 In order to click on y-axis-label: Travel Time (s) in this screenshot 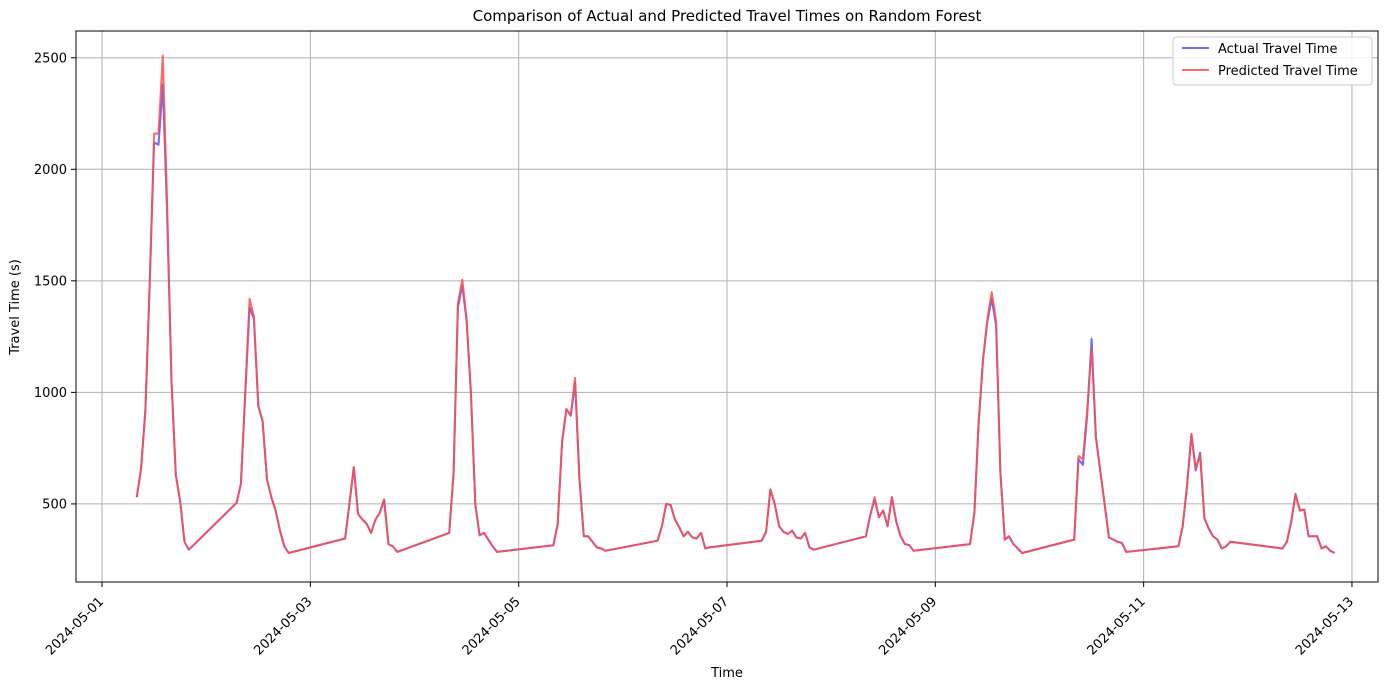, I will do `click(15, 307)`.